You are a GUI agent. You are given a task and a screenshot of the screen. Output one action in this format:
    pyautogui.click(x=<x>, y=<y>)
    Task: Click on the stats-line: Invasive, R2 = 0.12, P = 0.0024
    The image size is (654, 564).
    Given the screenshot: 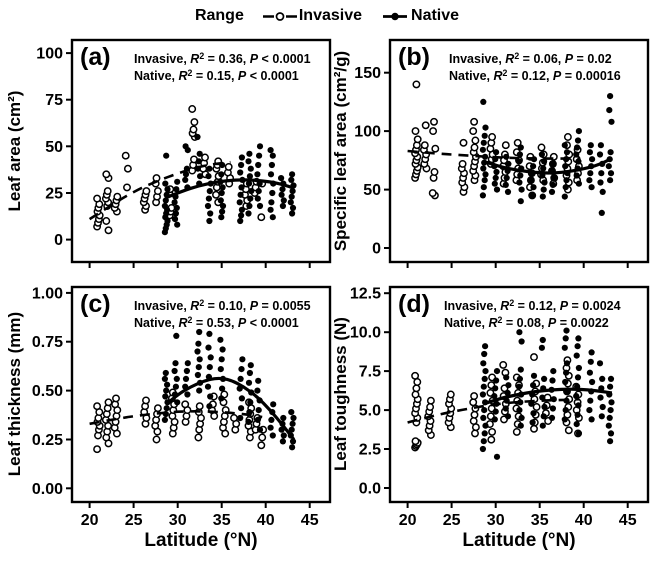 What is the action you would take?
    pyautogui.click(x=532, y=305)
    